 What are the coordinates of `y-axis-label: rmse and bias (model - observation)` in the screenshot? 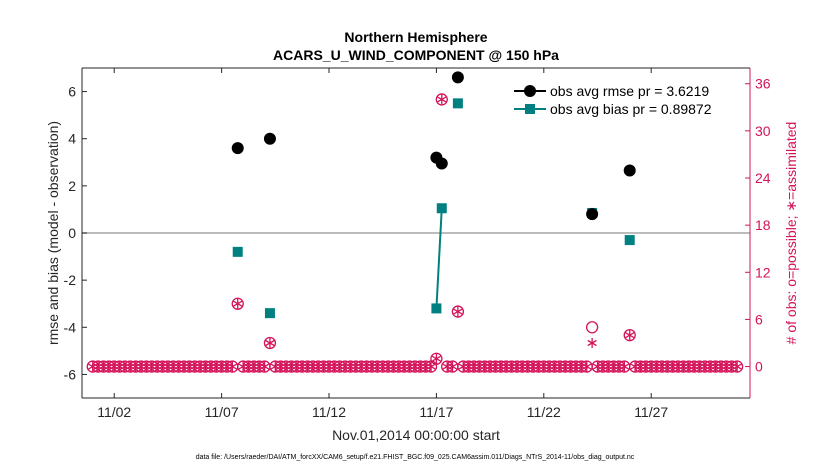 It's located at (53, 233).